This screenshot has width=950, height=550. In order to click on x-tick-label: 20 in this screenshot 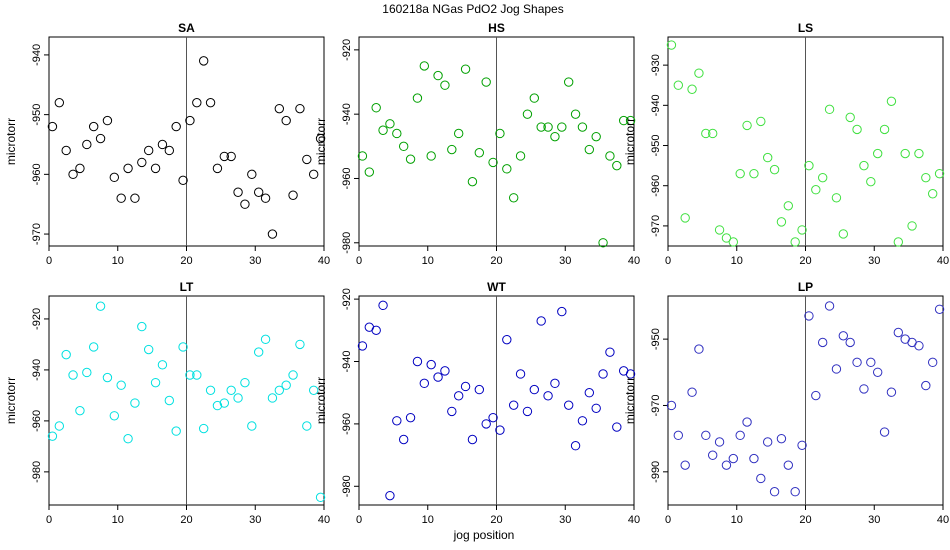, I will do `click(186, 261)`.